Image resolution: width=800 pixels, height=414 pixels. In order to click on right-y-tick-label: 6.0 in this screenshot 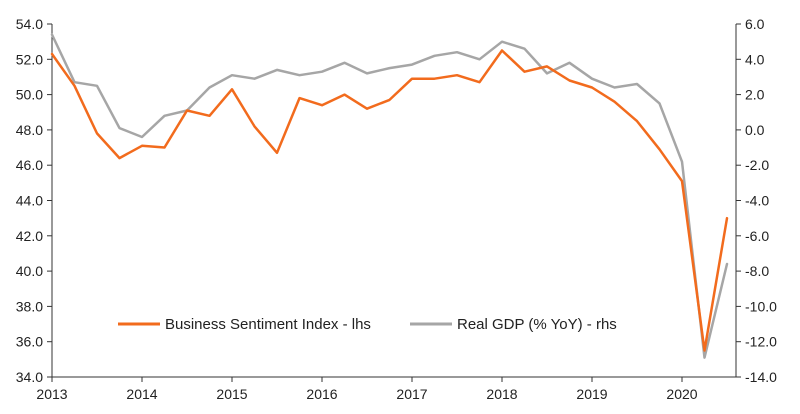, I will do `click(755, 24)`.